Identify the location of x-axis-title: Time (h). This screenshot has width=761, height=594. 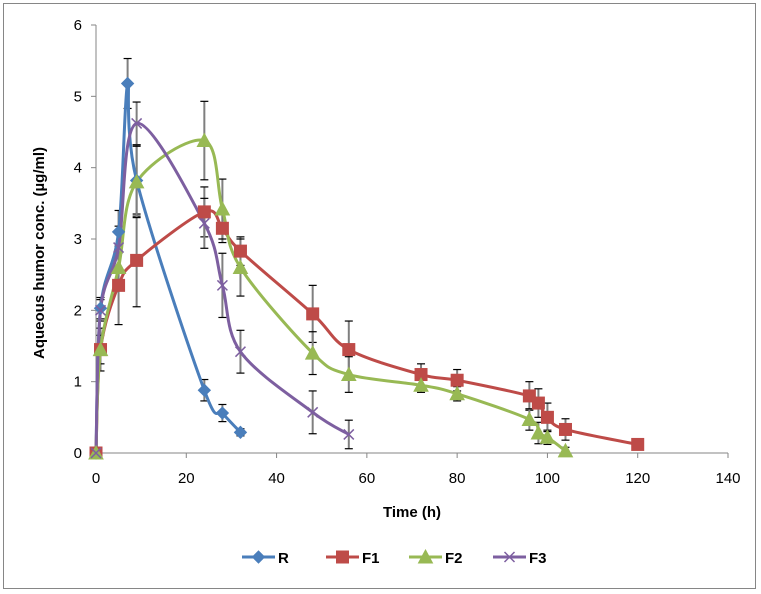
(412, 512).